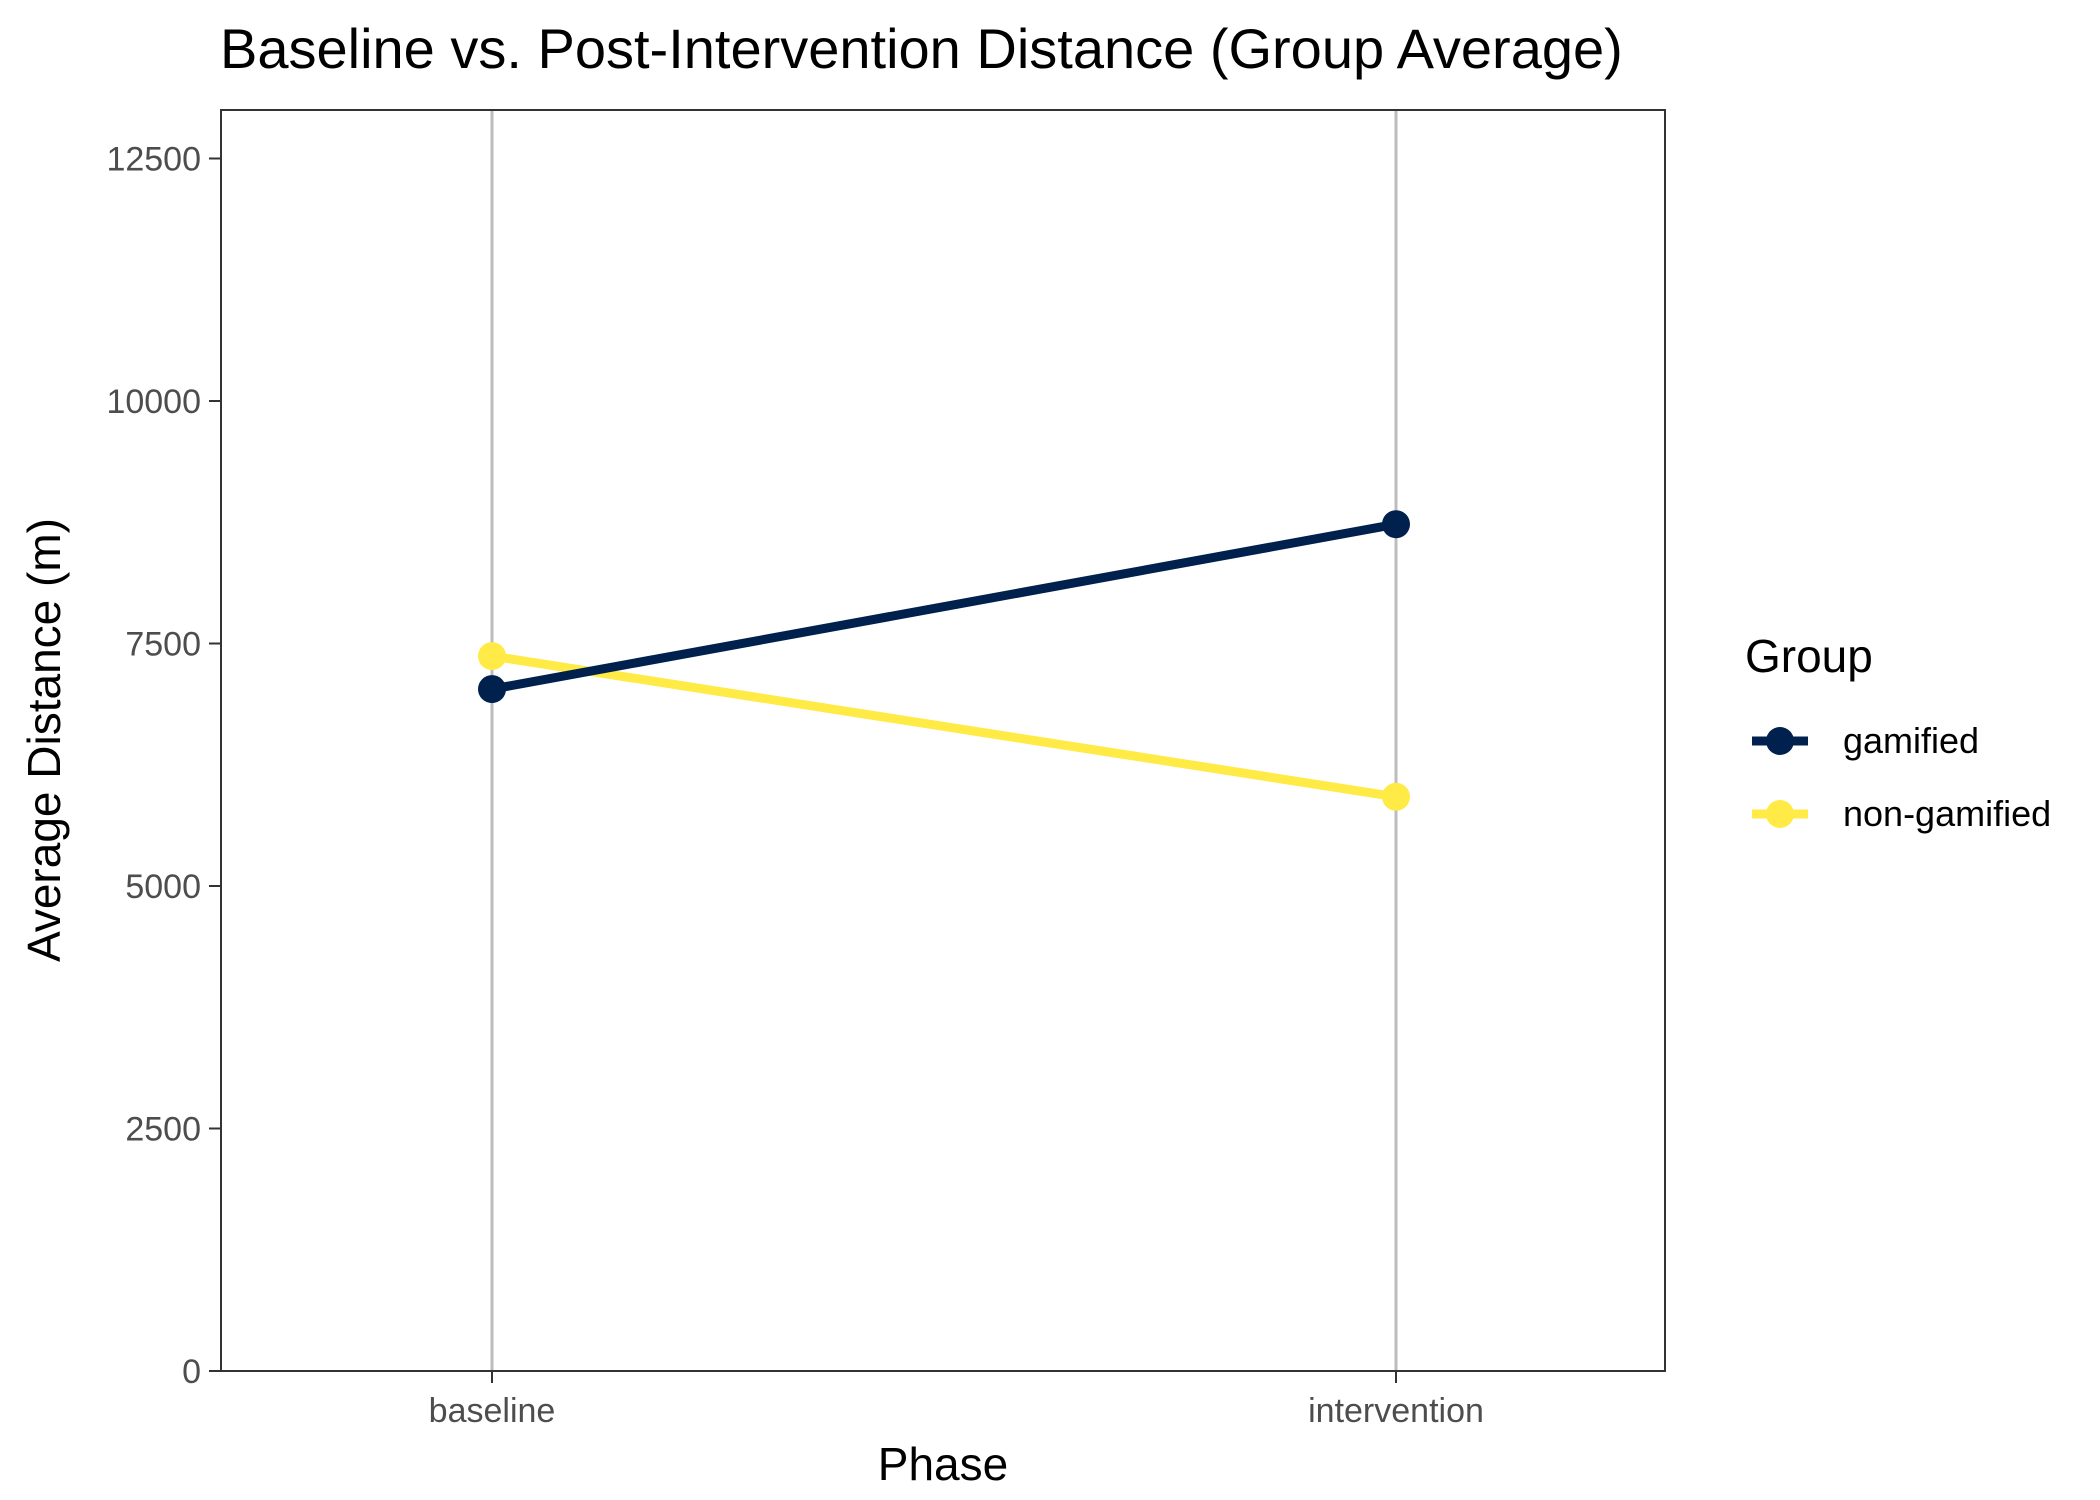 This screenshot has width=2100, height=1500. I want to click on y-tick-label-12500: 12500, so click(153, 160).